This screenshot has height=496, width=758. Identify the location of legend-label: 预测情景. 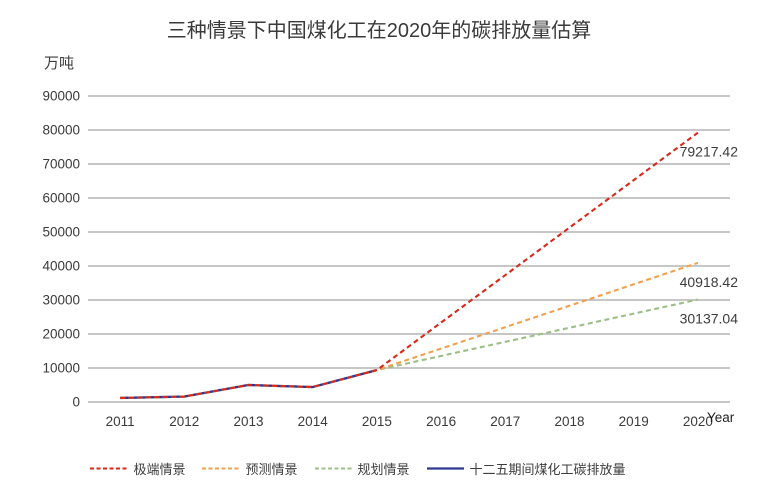
(271, 469).